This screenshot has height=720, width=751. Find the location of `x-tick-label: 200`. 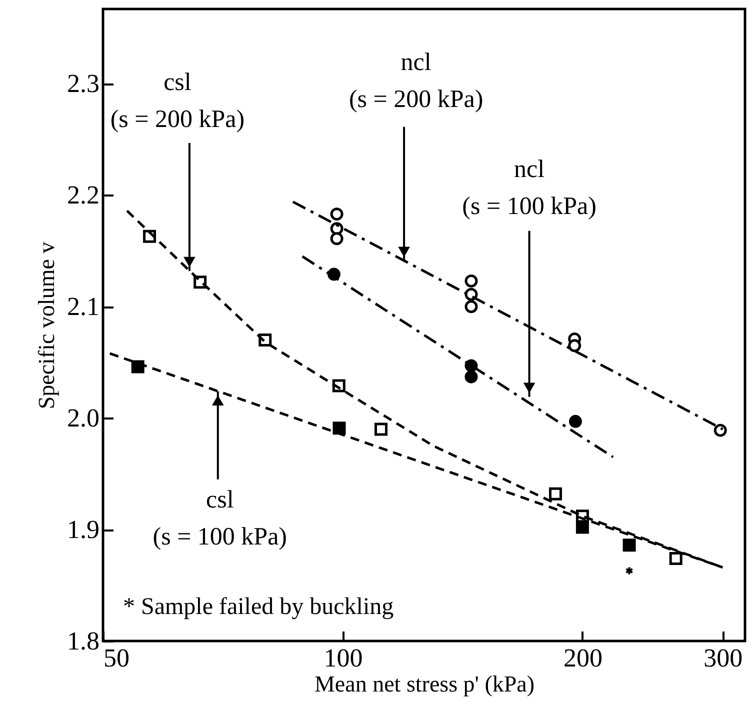

x-tick-label: 200 is located at coordinates (582, 658).